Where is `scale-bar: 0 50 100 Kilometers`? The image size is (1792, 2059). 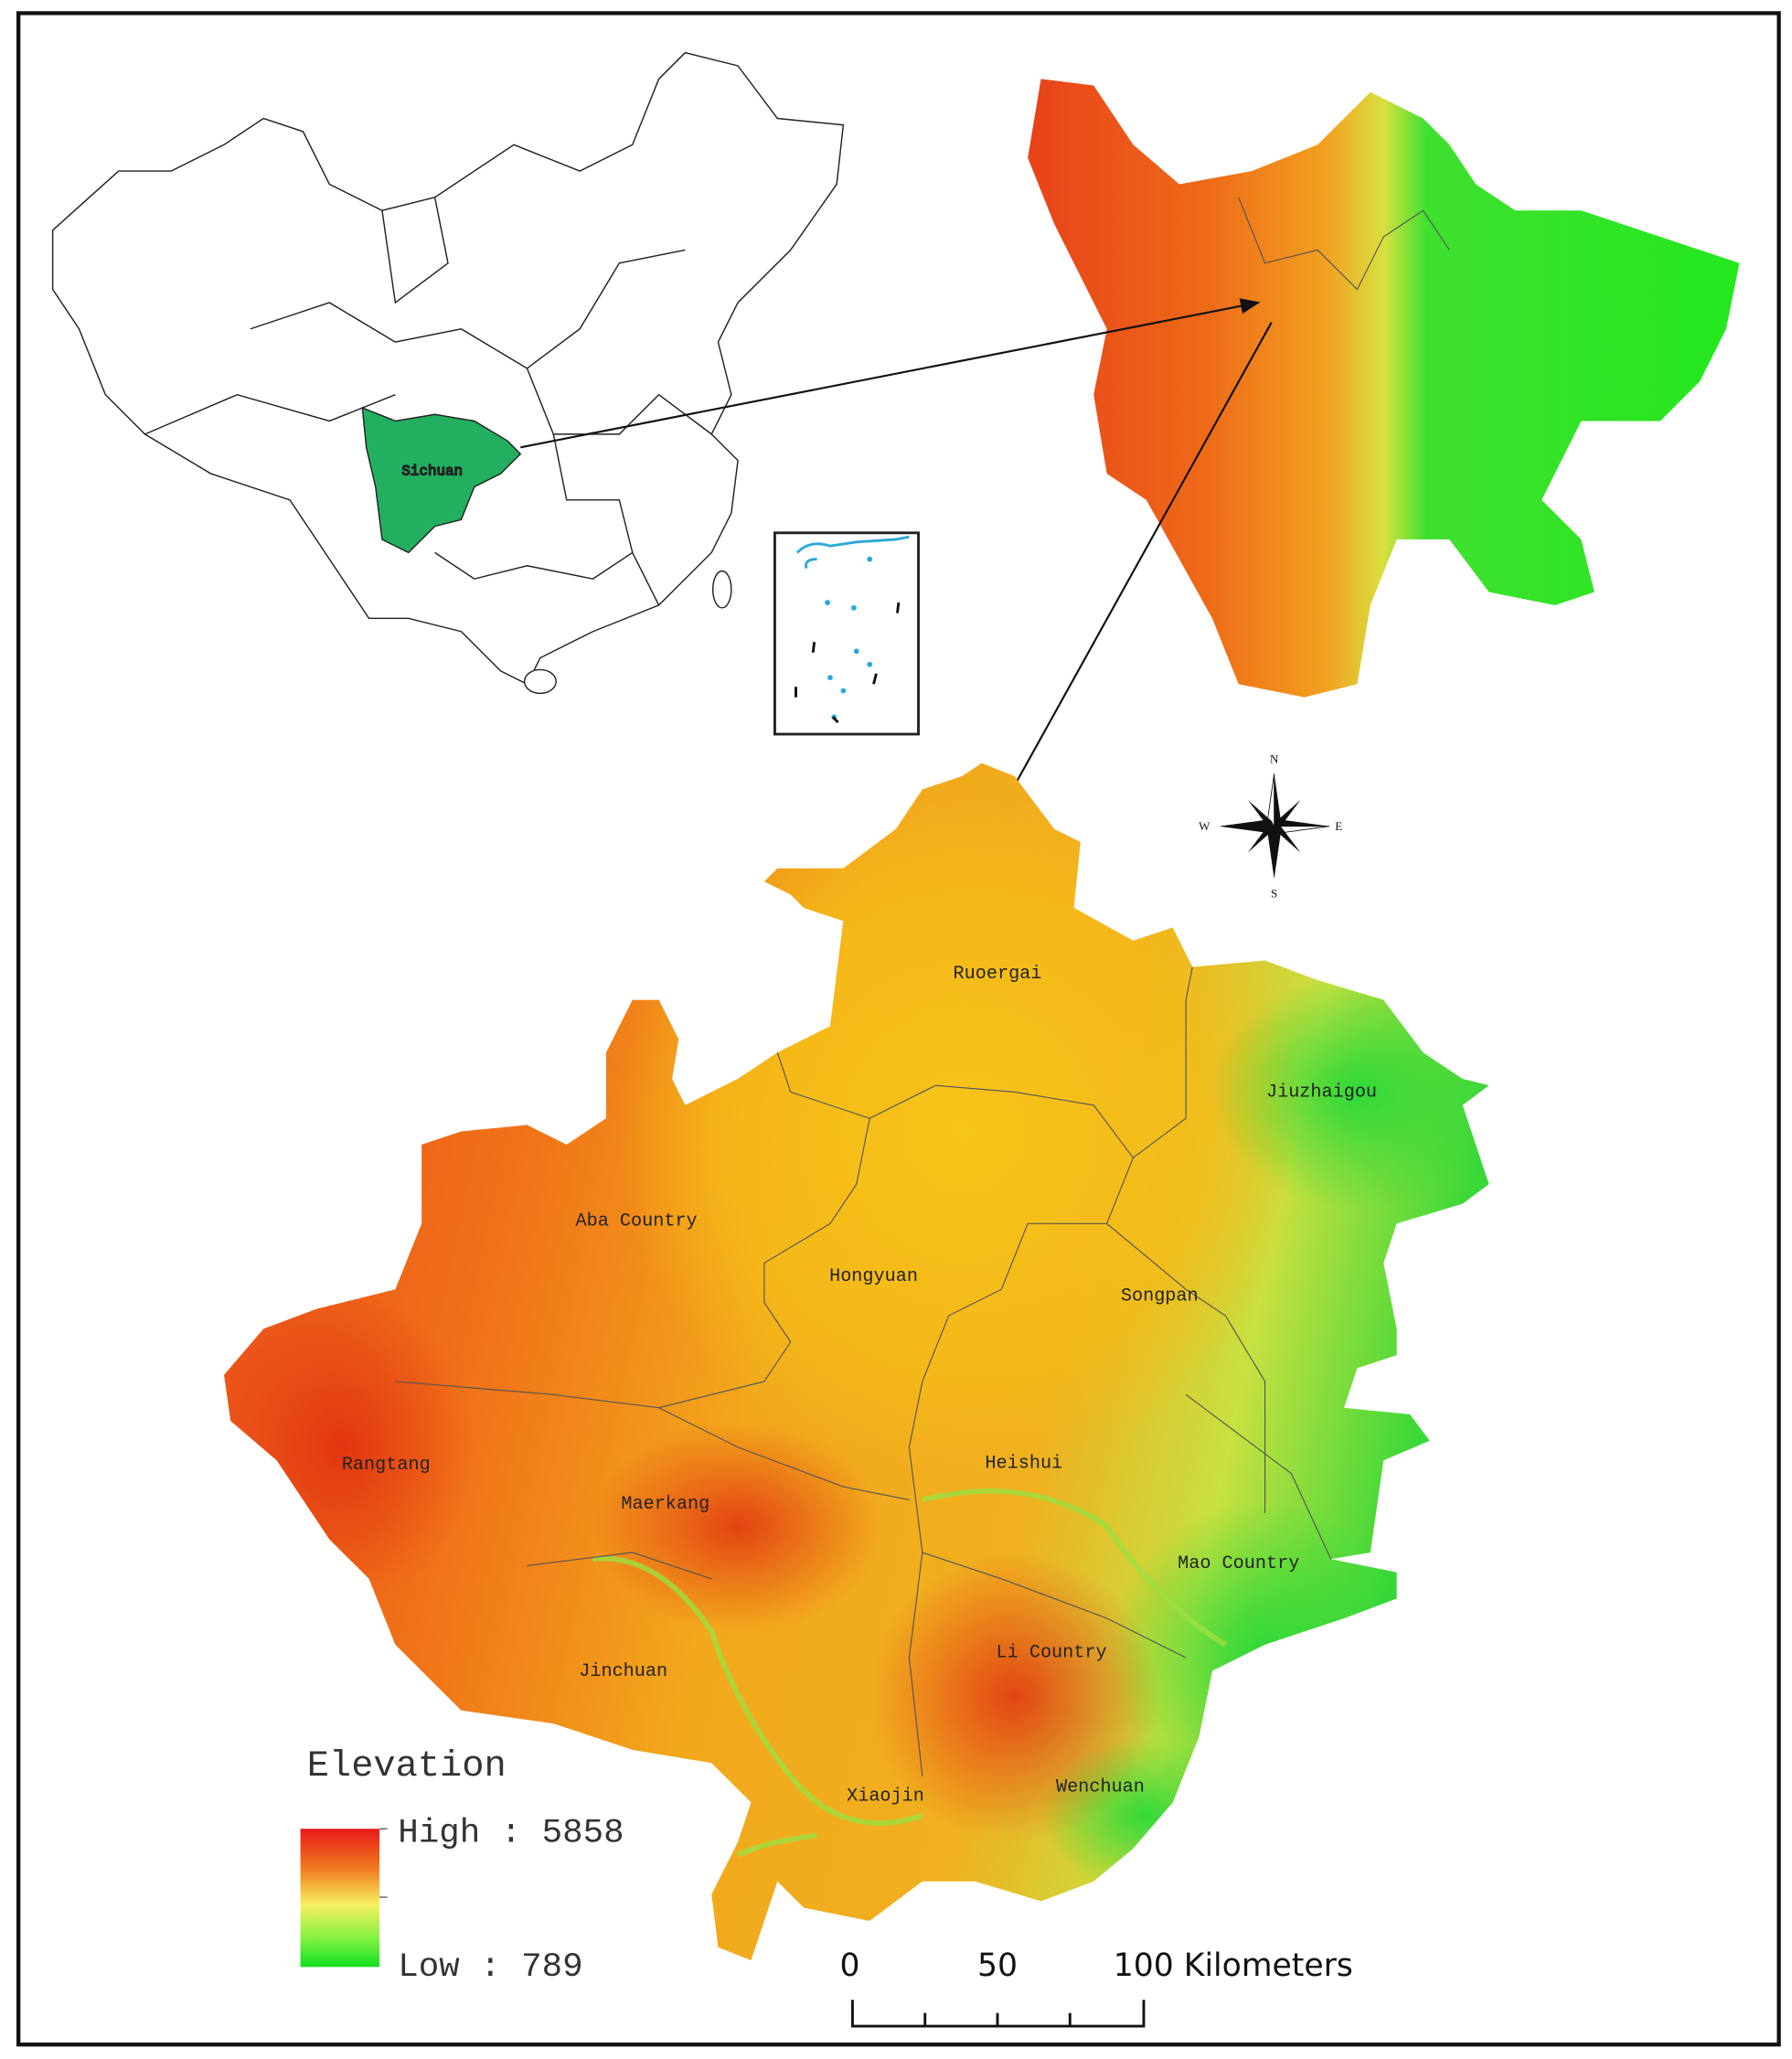
scale-bar: 0 50 100 Kilometers is located at coordinates (1096, 1987).